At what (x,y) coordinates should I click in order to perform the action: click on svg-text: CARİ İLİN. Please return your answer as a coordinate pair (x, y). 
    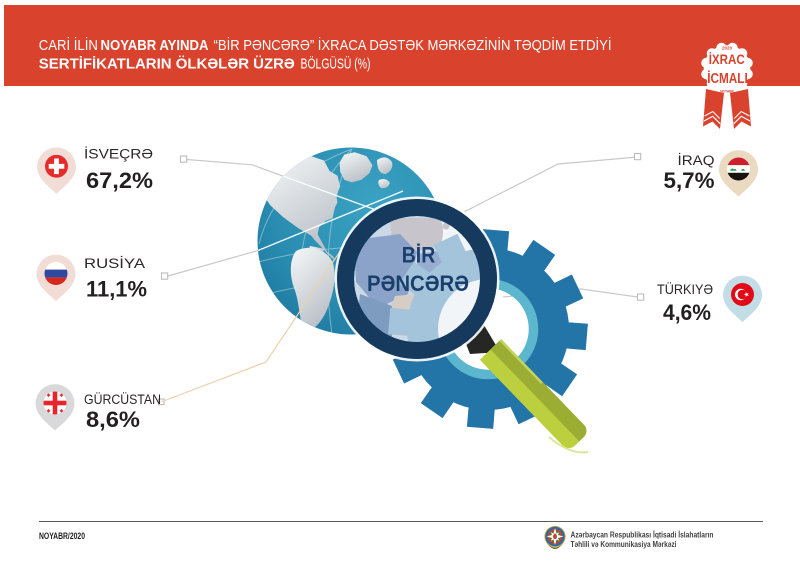
    Looking at the image, I should click on (68, 45).